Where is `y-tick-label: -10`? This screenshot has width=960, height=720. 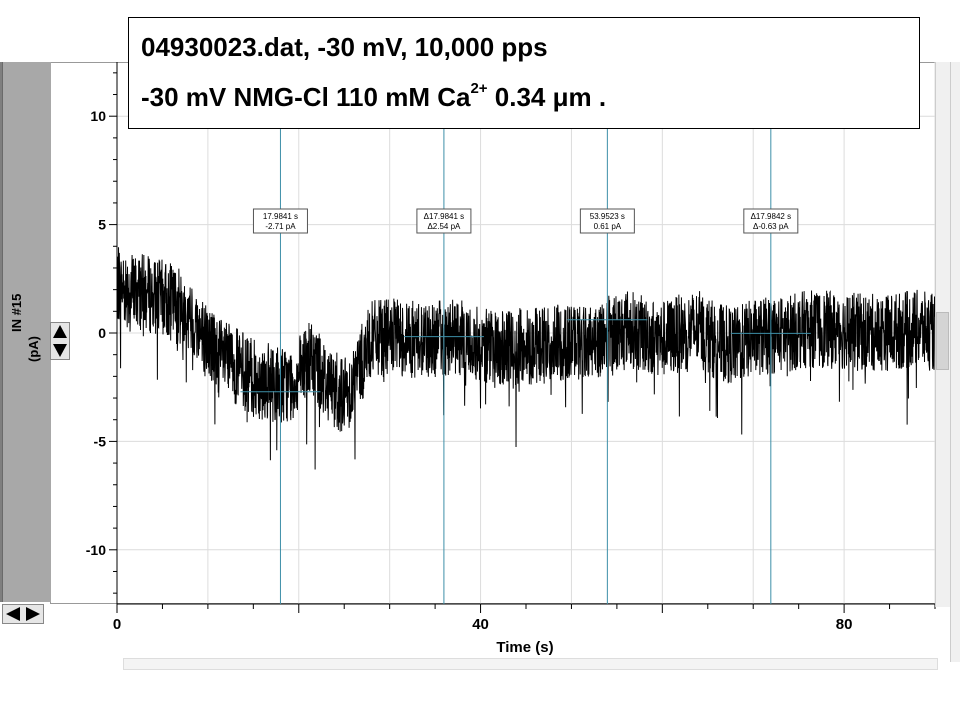 y-tick-label: -10 is located at coordinates (96, 550).